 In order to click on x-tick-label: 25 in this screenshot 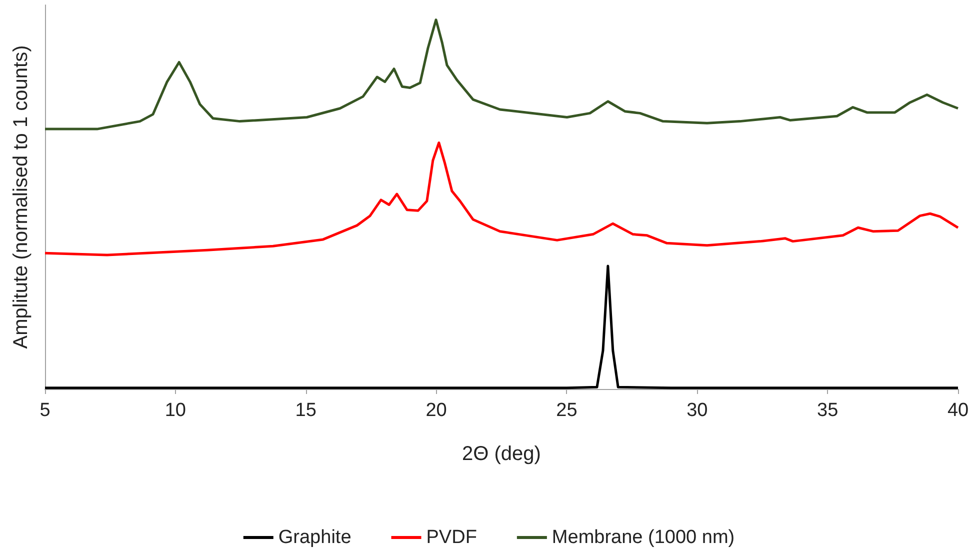, I will do `click(567, 410)`.